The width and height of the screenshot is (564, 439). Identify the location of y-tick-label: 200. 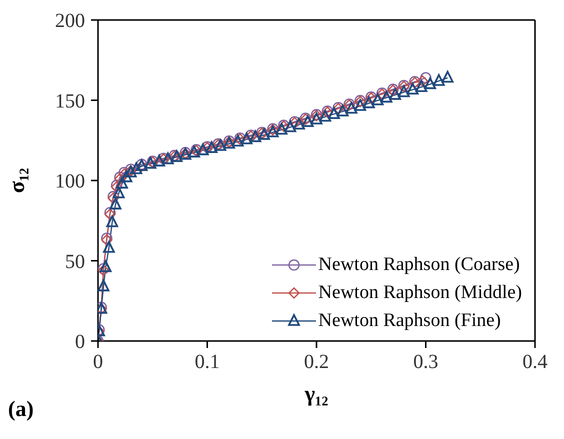
(70, 21).